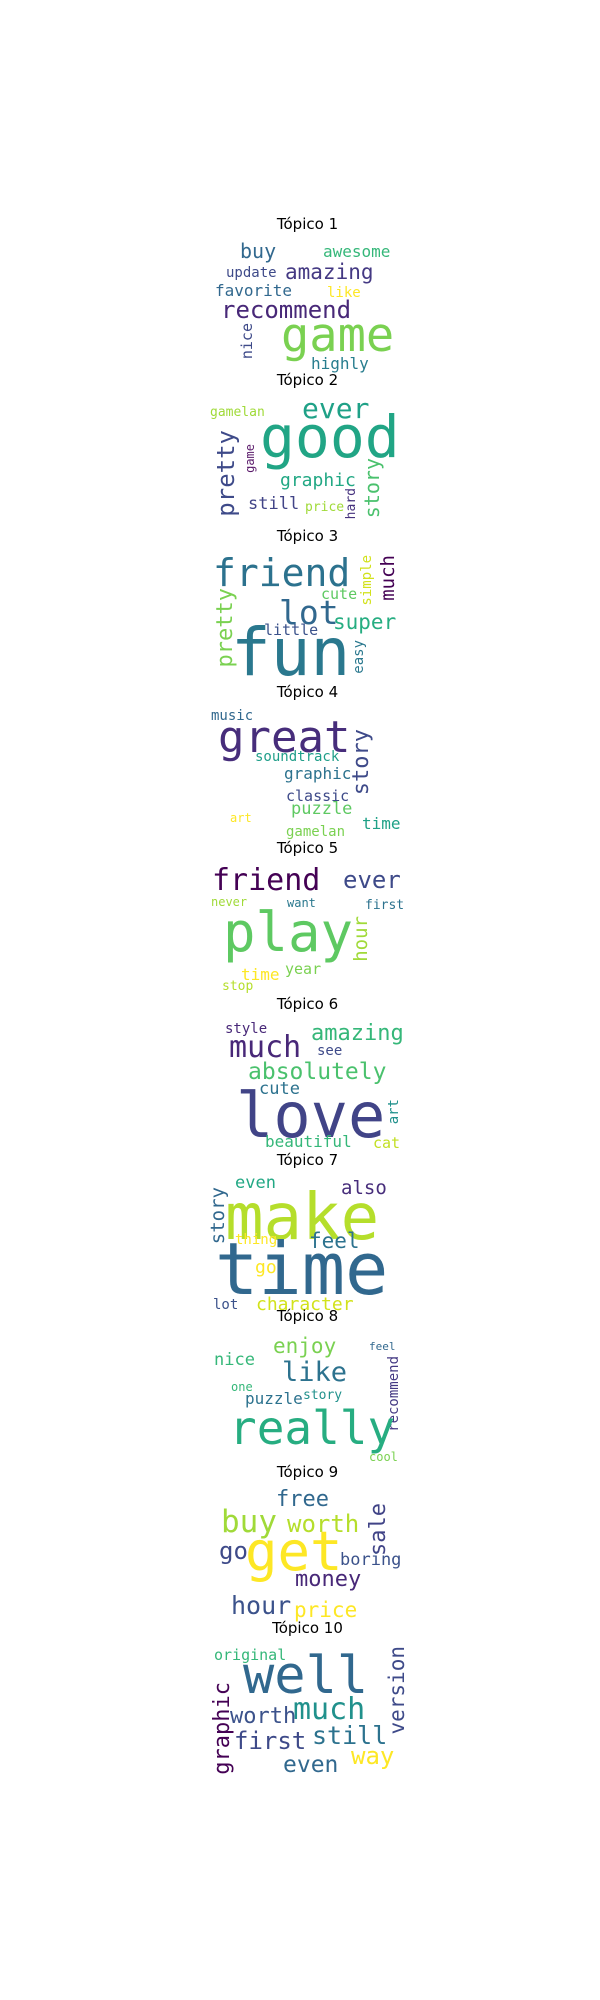  What do you see at coordinates (266, 1267) in the screenshot?
I see `cloud-word: go` at bounding box center [266, 1267].